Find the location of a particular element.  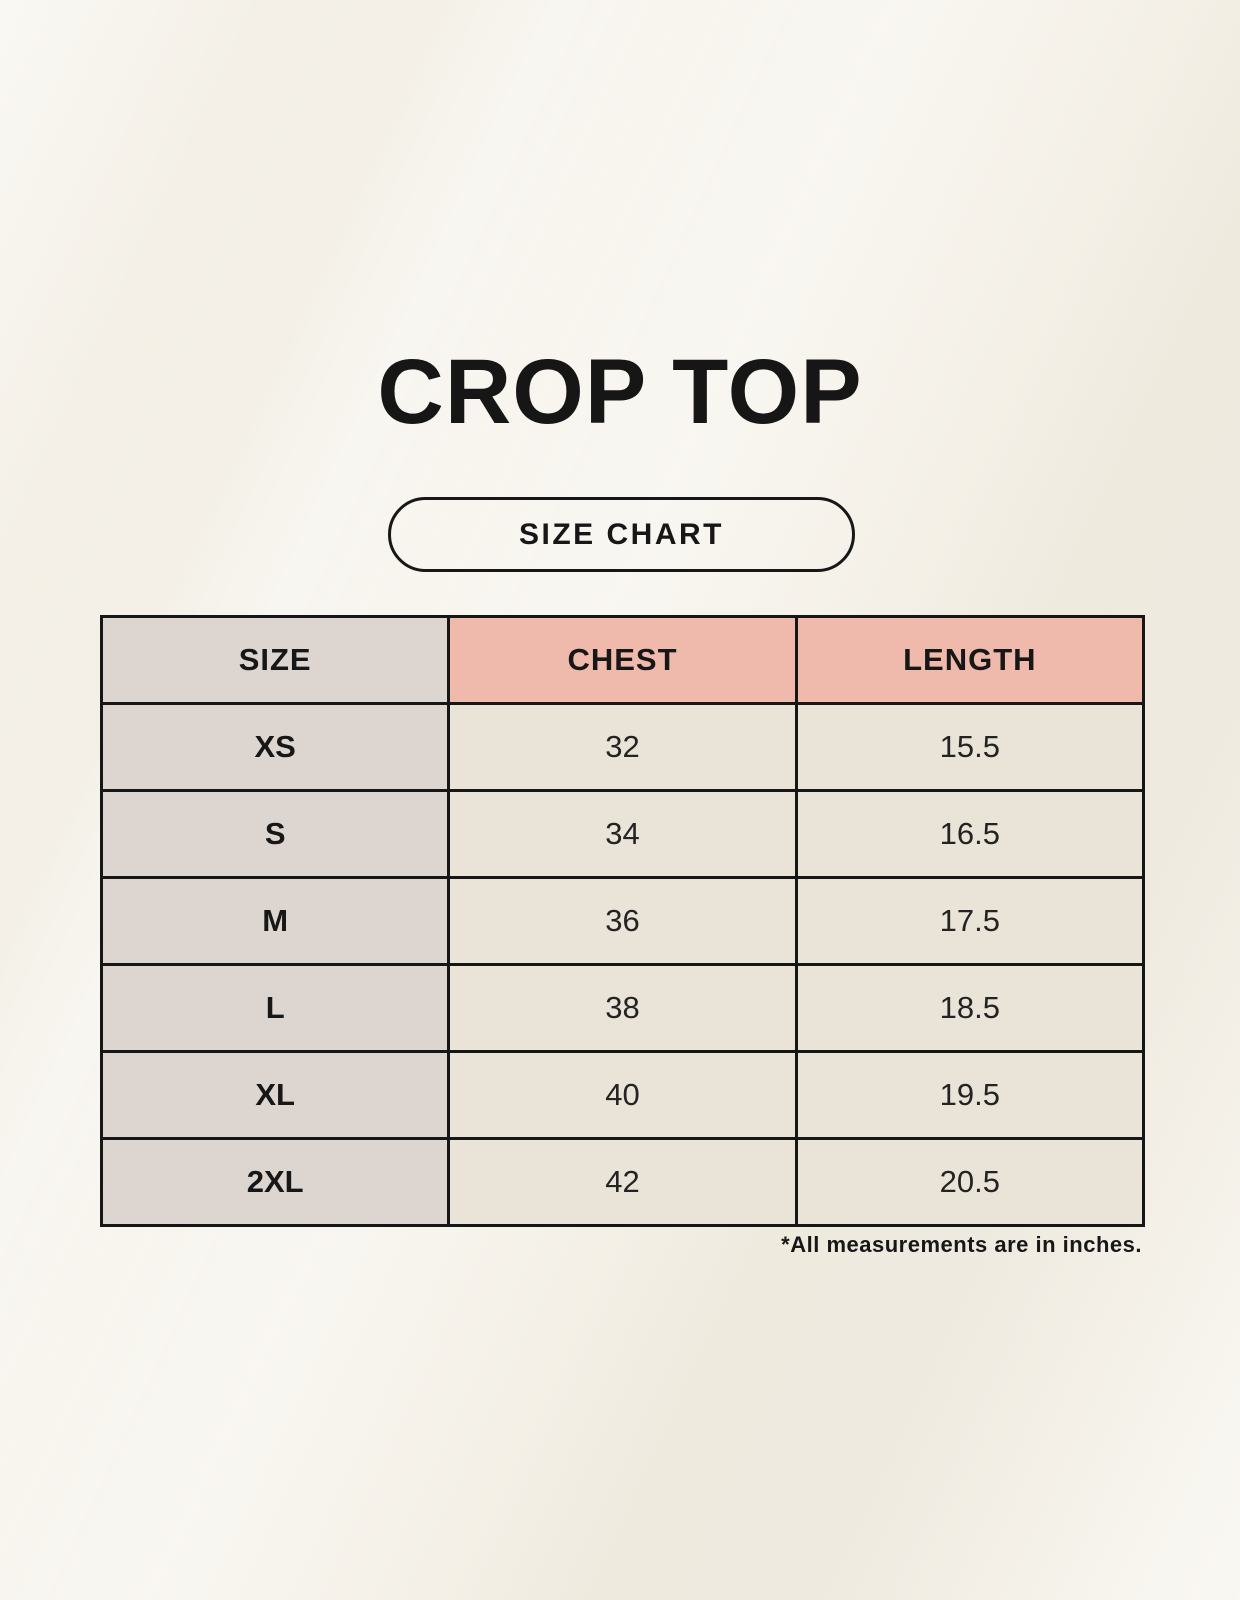

chest-value: 40 is located at coordinates (622, 1095).